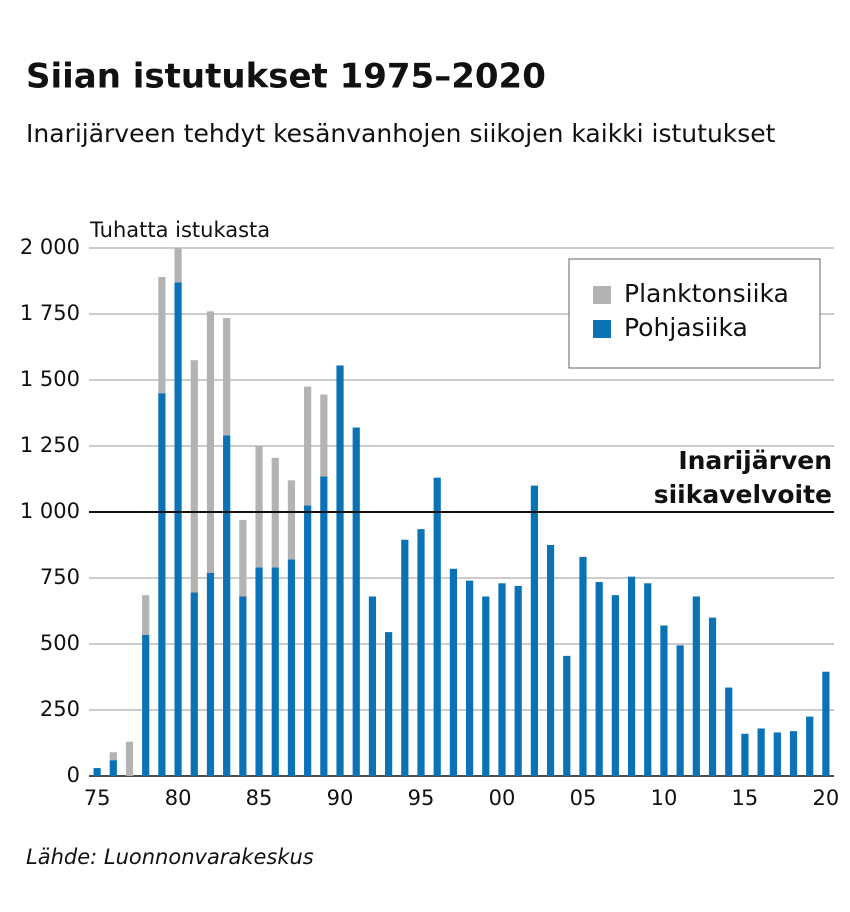 The height and width of the screenshot is (912, 850). Describe the element at coordinates (50, 247) in the screenshot. I see `y-tick-label: 2 000` at that location.